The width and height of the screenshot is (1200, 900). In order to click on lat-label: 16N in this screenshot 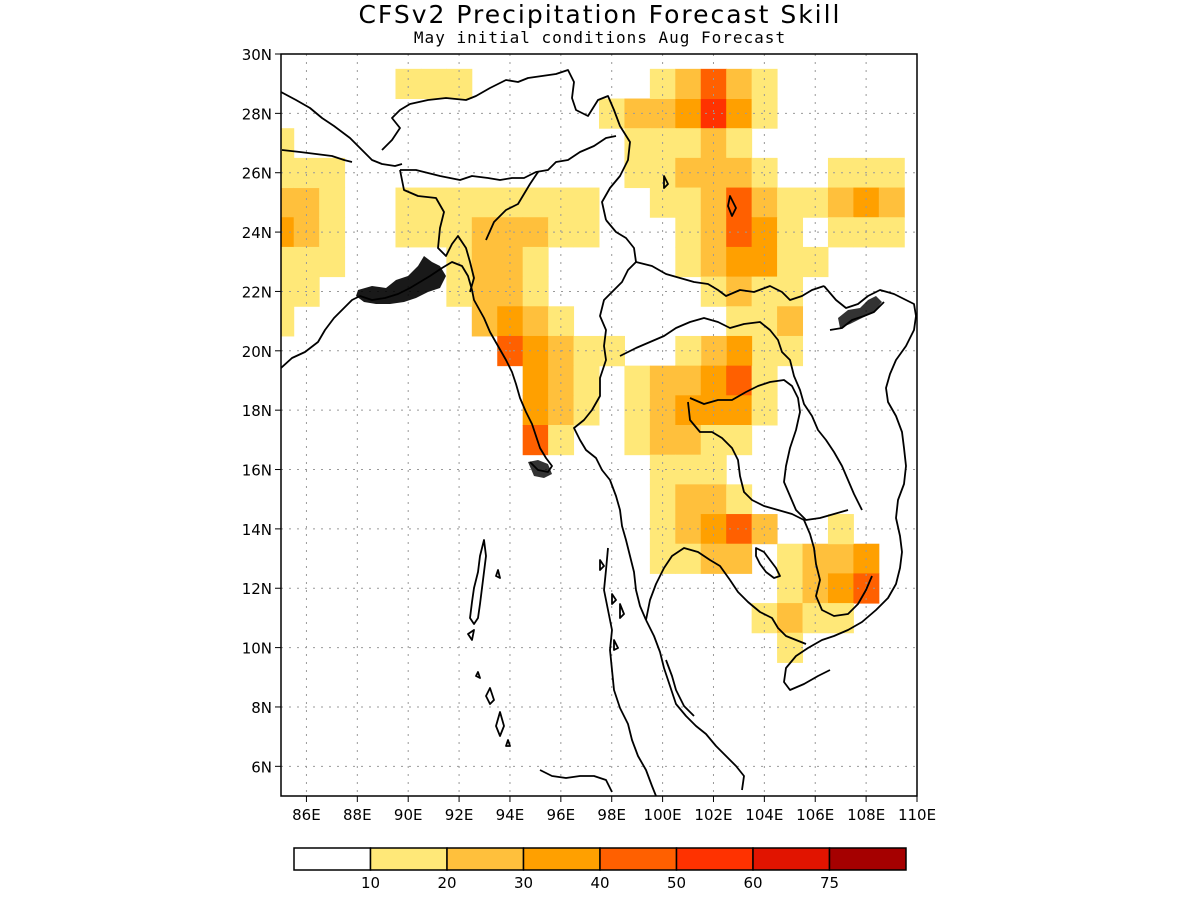, I will do `click(257, 471)`.